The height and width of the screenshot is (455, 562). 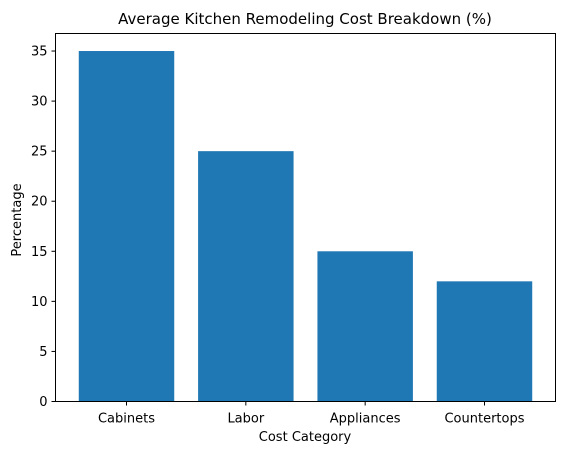 I want to click on y-axis-ticks: 0 5 10 15 20 25 30 35, so click(x=43, y=227).